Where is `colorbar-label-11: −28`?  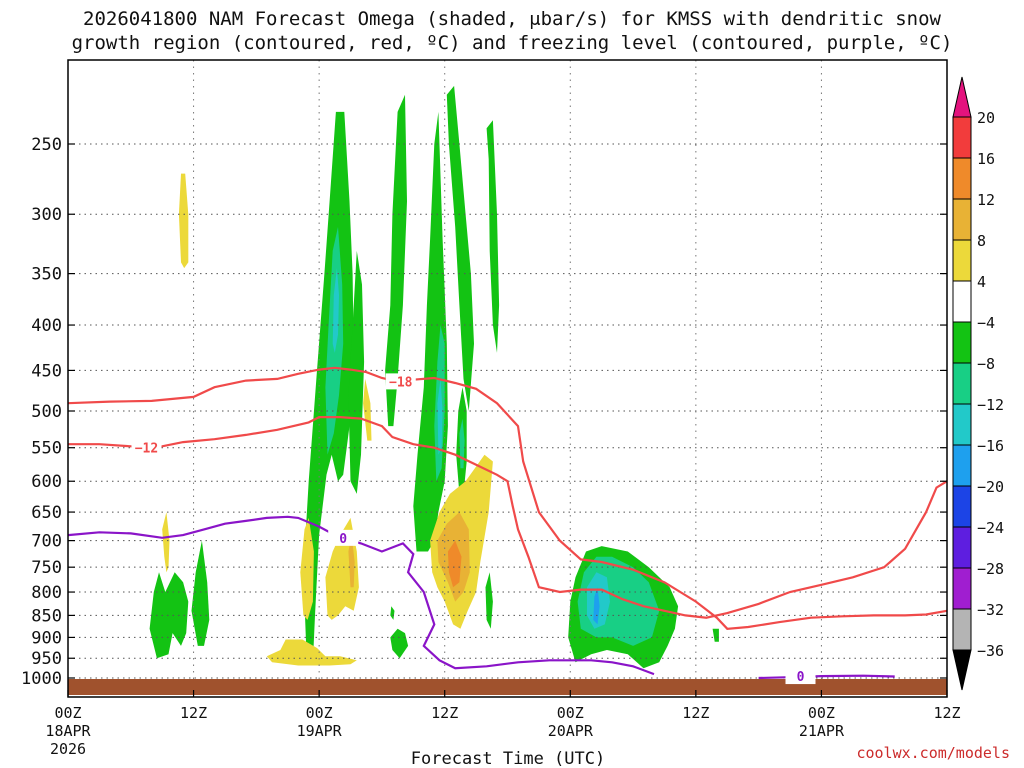 colorbar-label-11: −28 is located at coordinates (990, 569).